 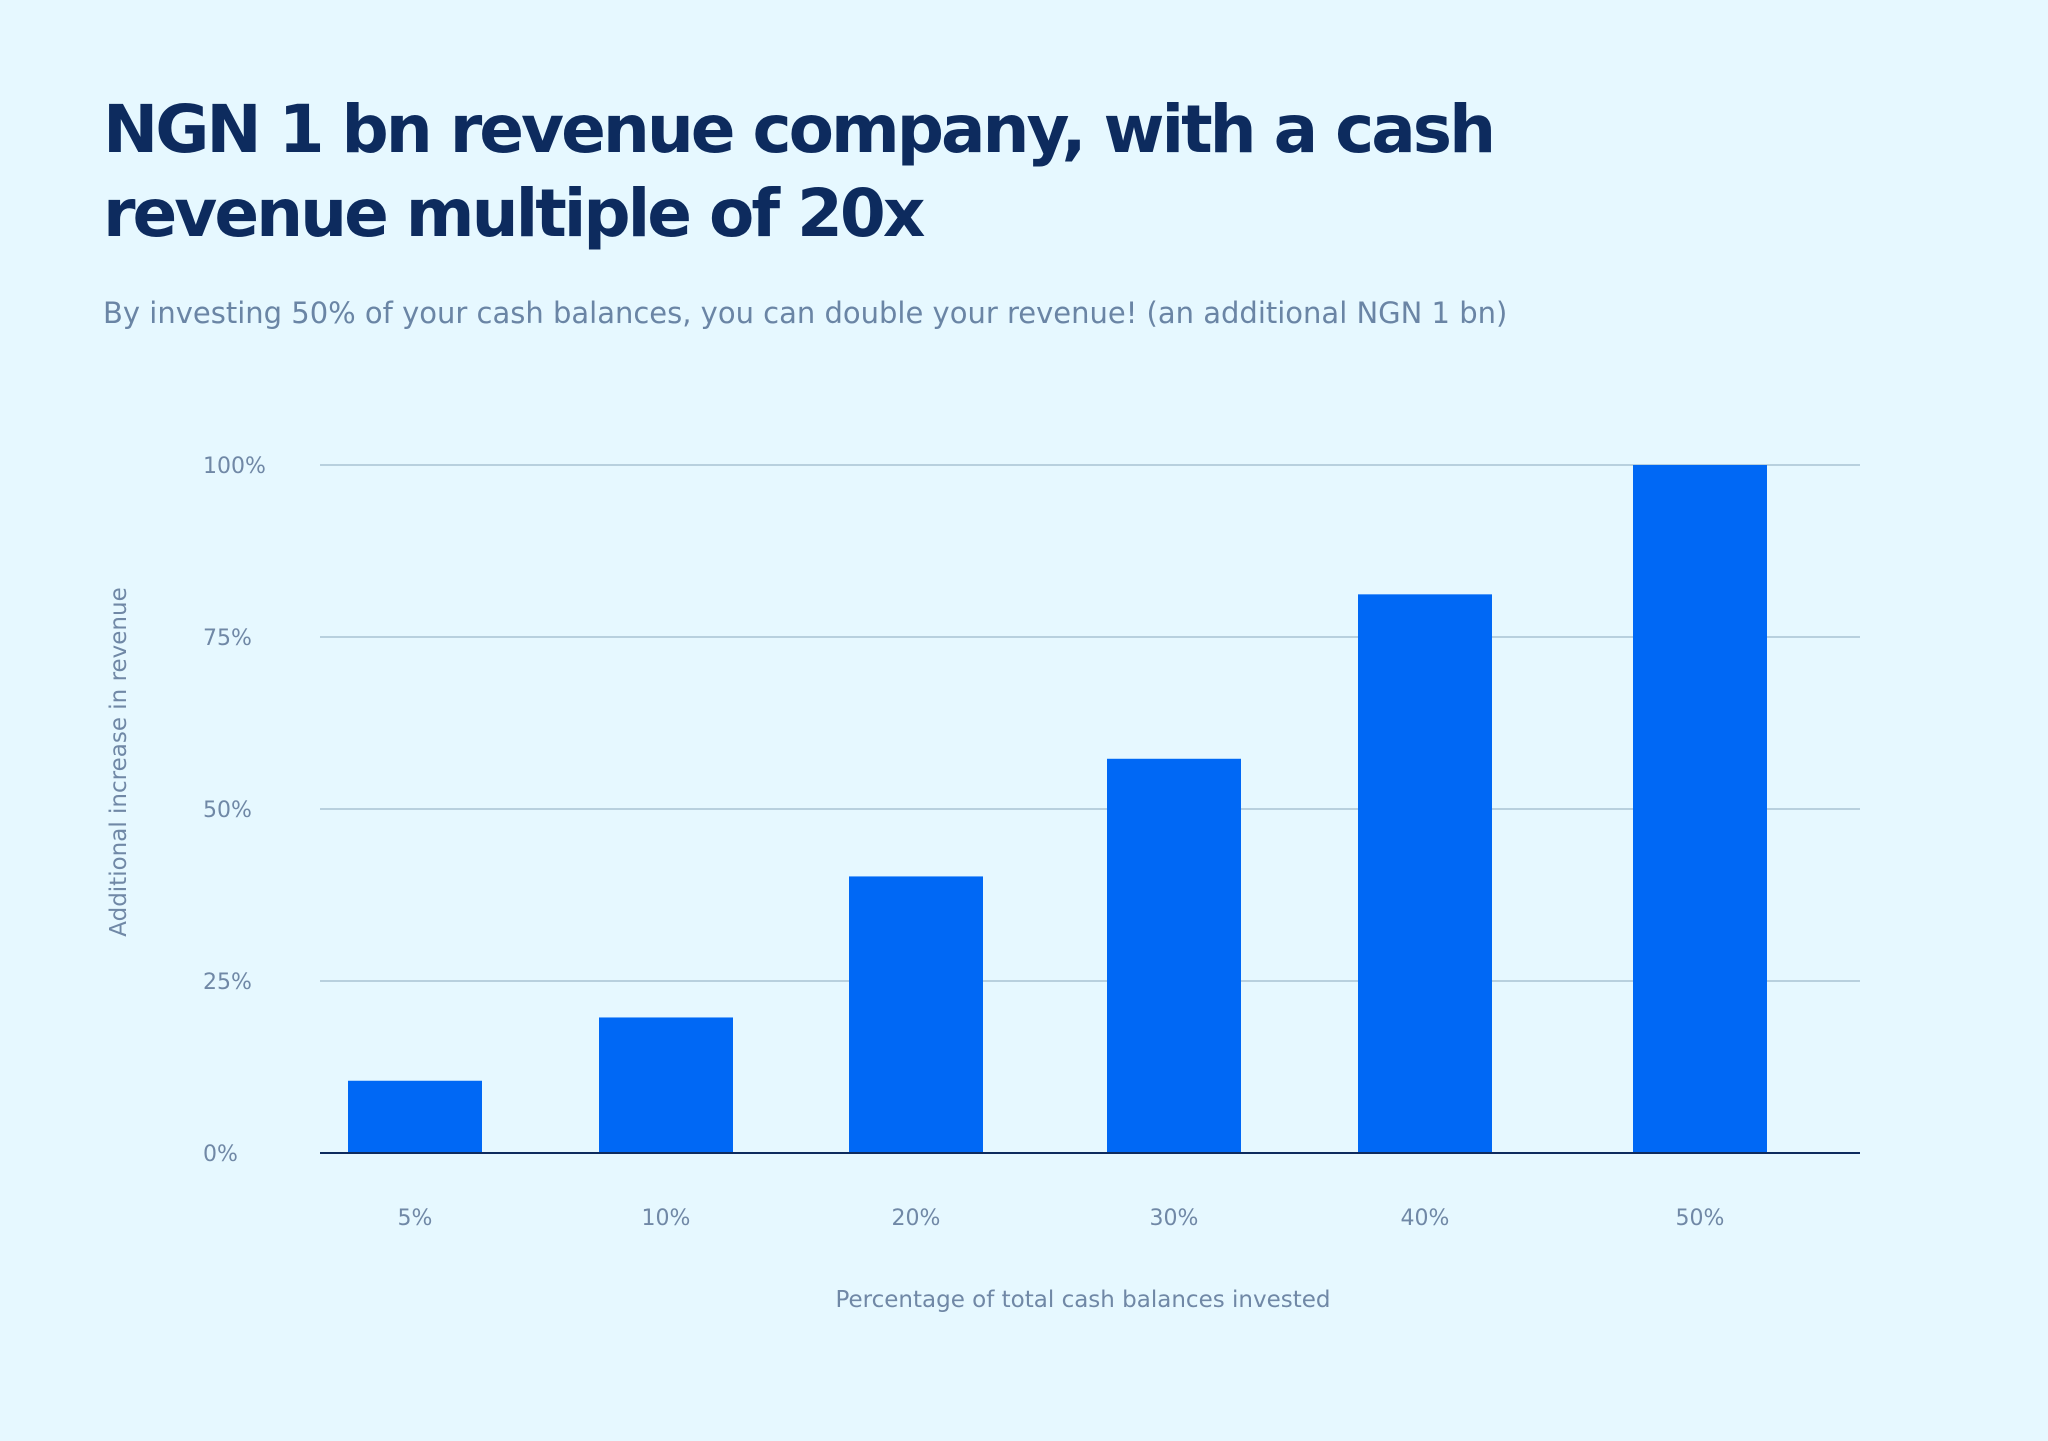 What do you see at coordinates (234, 466) in the screenshot?
I see `y-tick-label: 100%` at bounding box center [234, 466].